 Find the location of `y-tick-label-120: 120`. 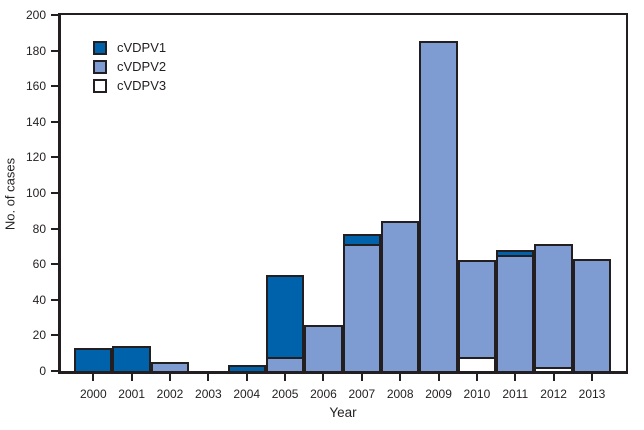

y-tick-label-120: 120 is located at coordinates (35, 157).